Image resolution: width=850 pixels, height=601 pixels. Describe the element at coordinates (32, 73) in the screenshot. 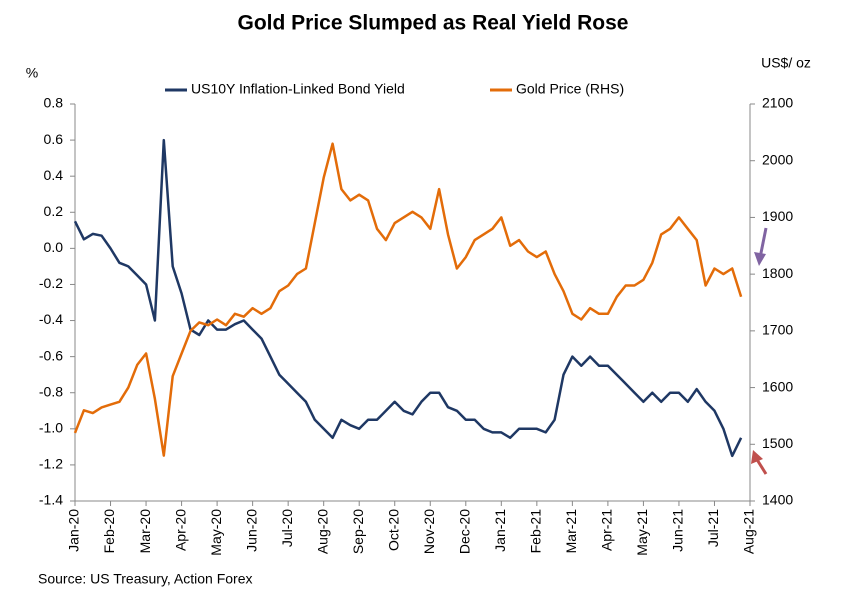

I see `y-axis-label: %` at that location.